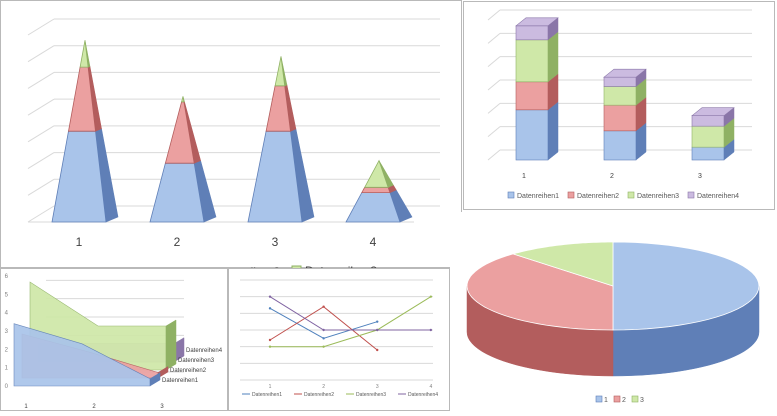 The image size is (777, 416). I want to click on pie-chart: 1 2 3, so click(613, 322).